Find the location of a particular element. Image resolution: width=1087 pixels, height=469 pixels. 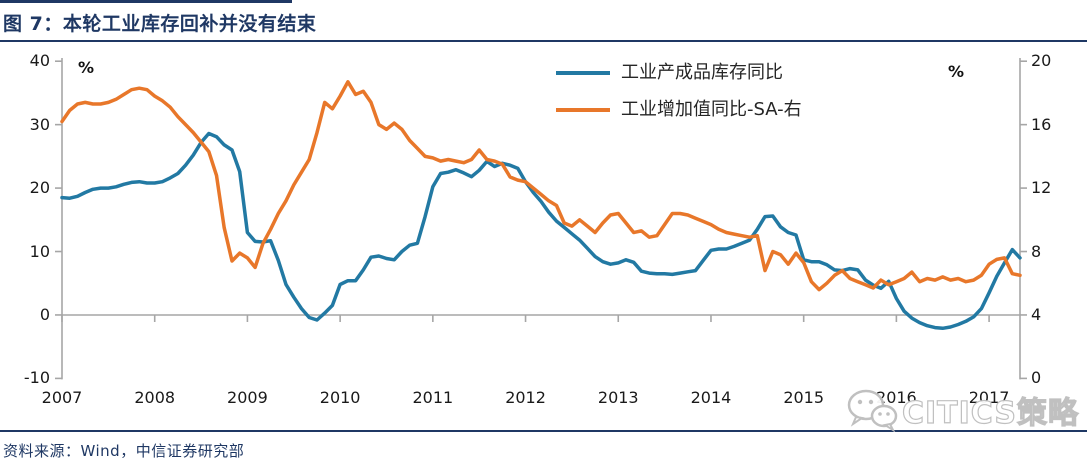

left-axis-unit-label: % is located at coordinates (86, 67).